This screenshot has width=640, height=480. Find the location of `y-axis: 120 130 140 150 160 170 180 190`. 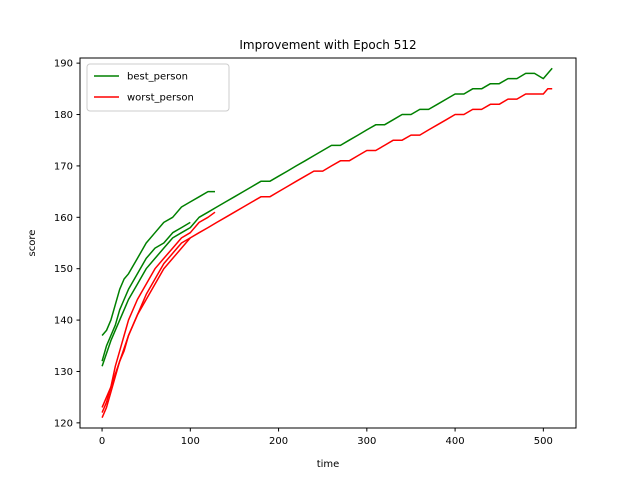

y-axis: 120 130 140 150 160 170 180 190 is located at coordinates (67, 244).